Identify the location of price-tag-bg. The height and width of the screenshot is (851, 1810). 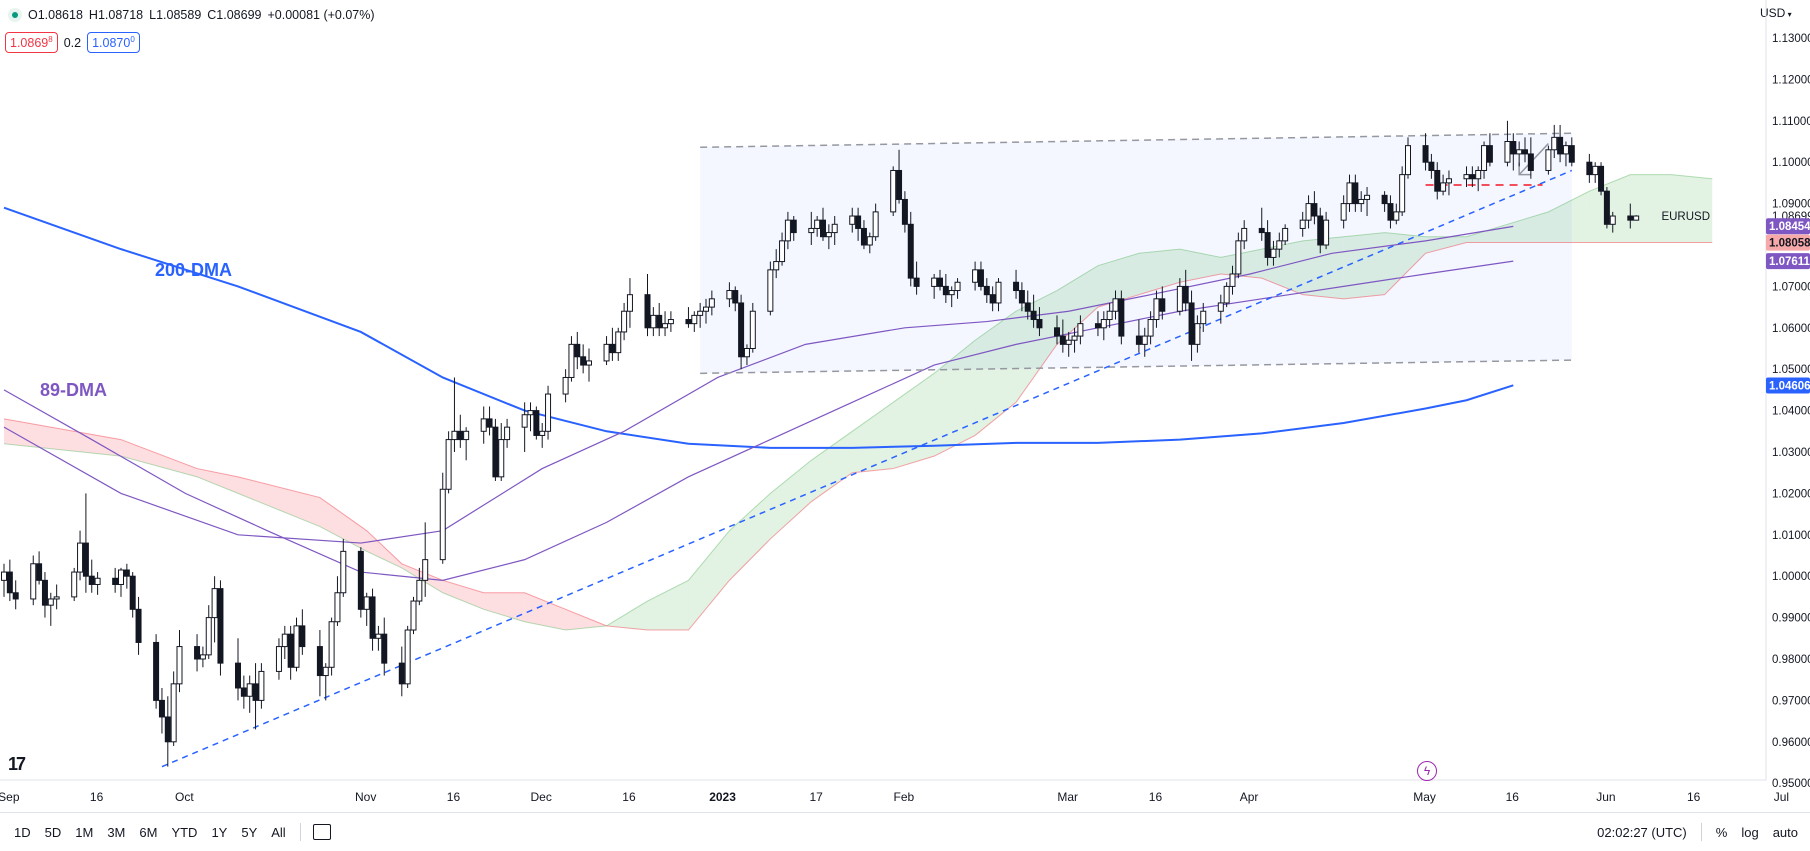
(1788, 242).